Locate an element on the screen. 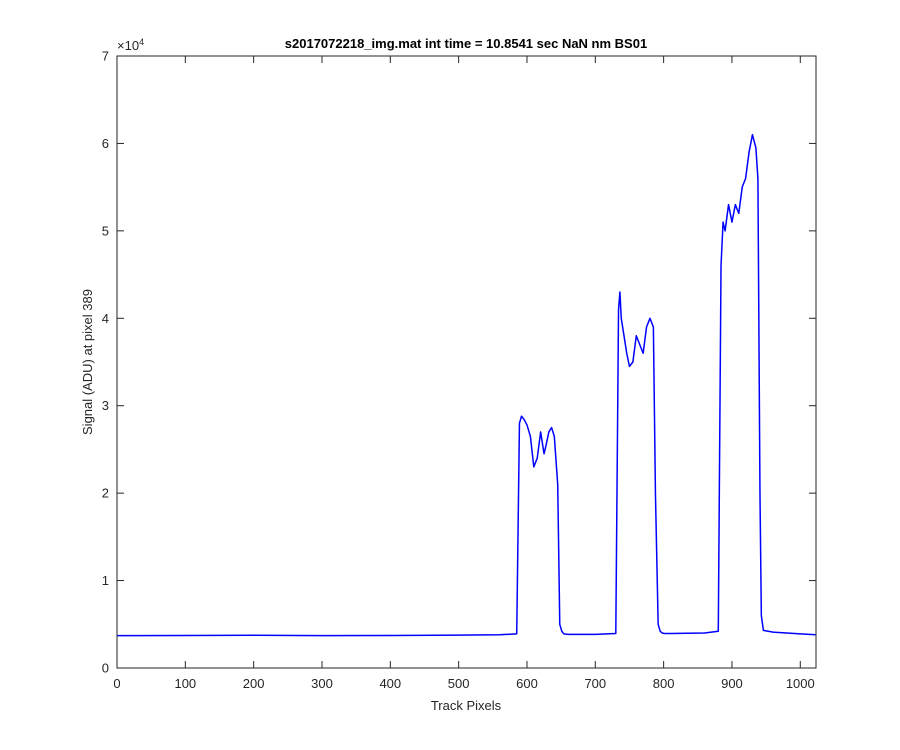 Image resolution: width=900 pixels, height=750 pixels. y-tick-label: 7 is located at coordinates (105, 56).